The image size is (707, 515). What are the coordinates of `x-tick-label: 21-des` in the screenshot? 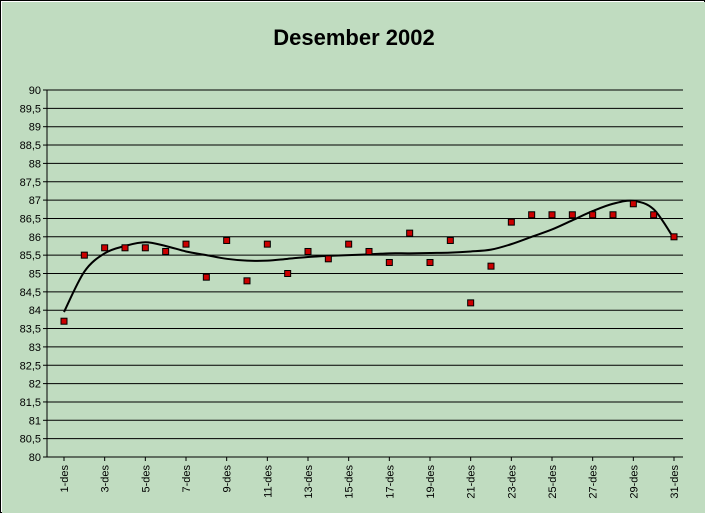 It's located at (472, 482).